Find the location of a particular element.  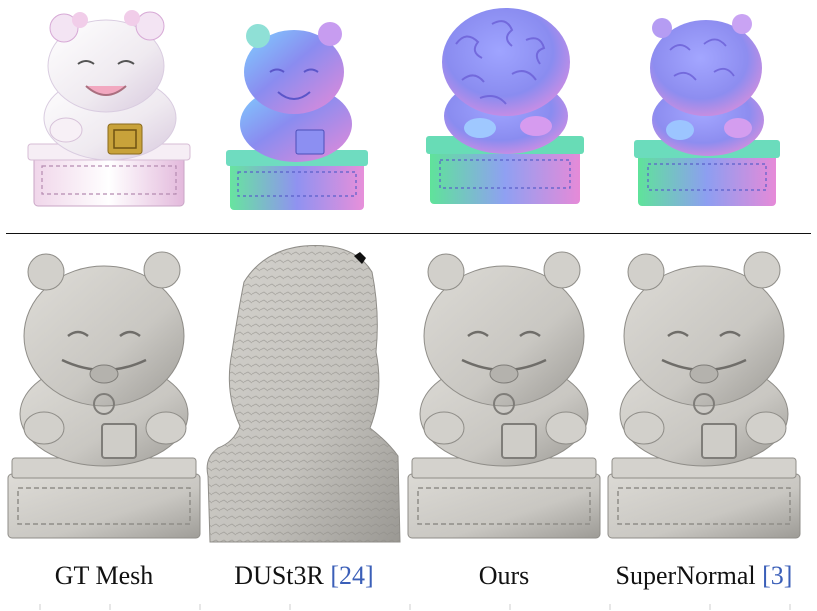

caption-supernormal: SuperNormal [3] is located at coordinates (704, 576).